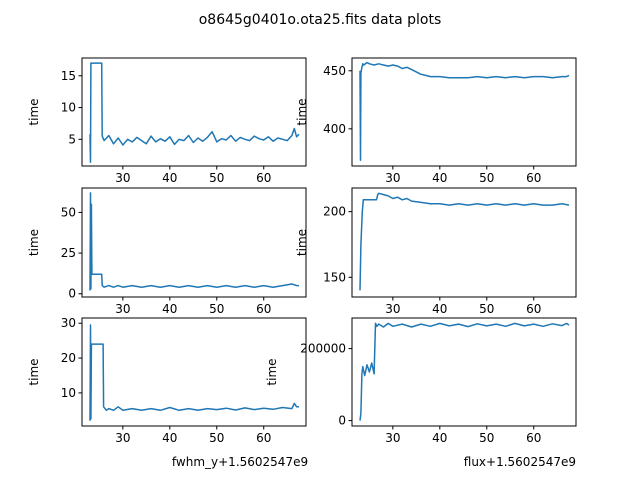 The image size is (640, 485). What do you see at coordinates (439, 309) in the screenshot?
I see `x-tick-label-3-40: 40` at bounding box center [439, 309].